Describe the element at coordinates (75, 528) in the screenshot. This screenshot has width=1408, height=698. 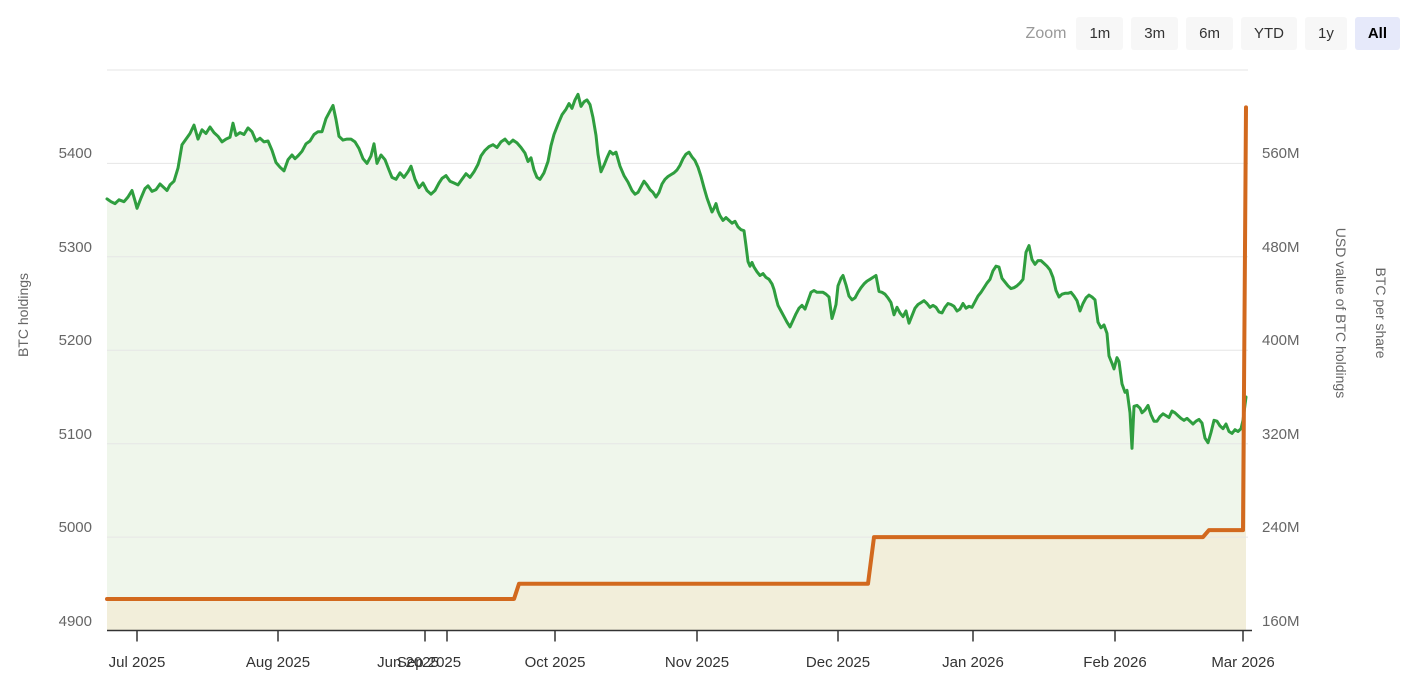
I see `y-axis-left-label: 5000` at that location.